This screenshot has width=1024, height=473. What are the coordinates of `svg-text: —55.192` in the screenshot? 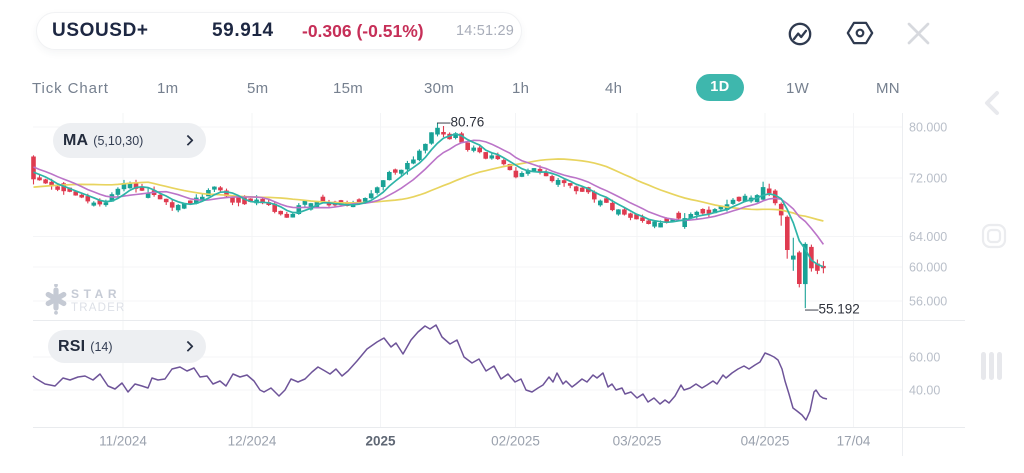 It's located at (832, 309).